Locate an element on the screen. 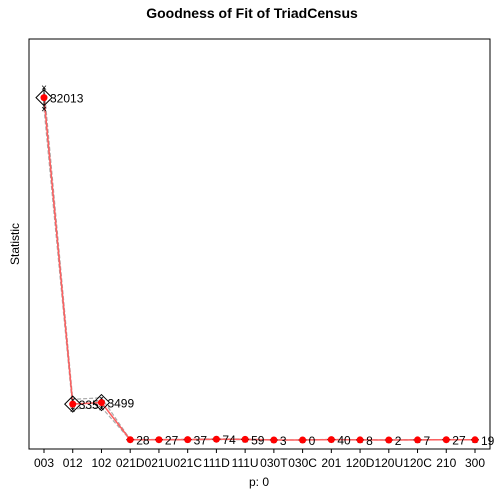 Image resolution: width=504 pixels, height=504 pixels. x-tick-label: 012 is located at coordinates (73, 463).